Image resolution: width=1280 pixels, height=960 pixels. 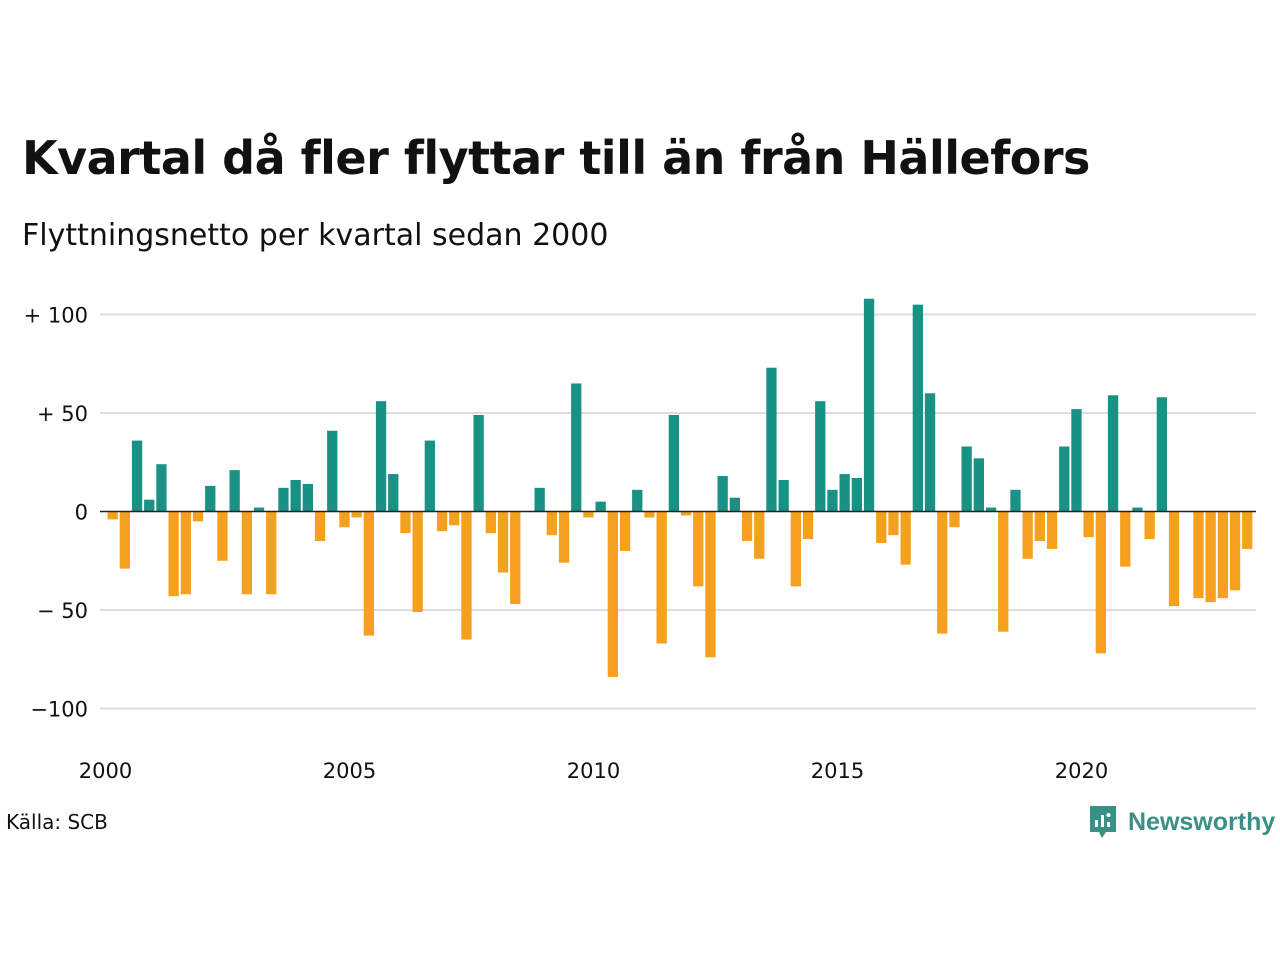 What do you see at coordinates (198, 516) in the screenshot?
I see `bar-2001-q4` at bounding box center [198, 516].